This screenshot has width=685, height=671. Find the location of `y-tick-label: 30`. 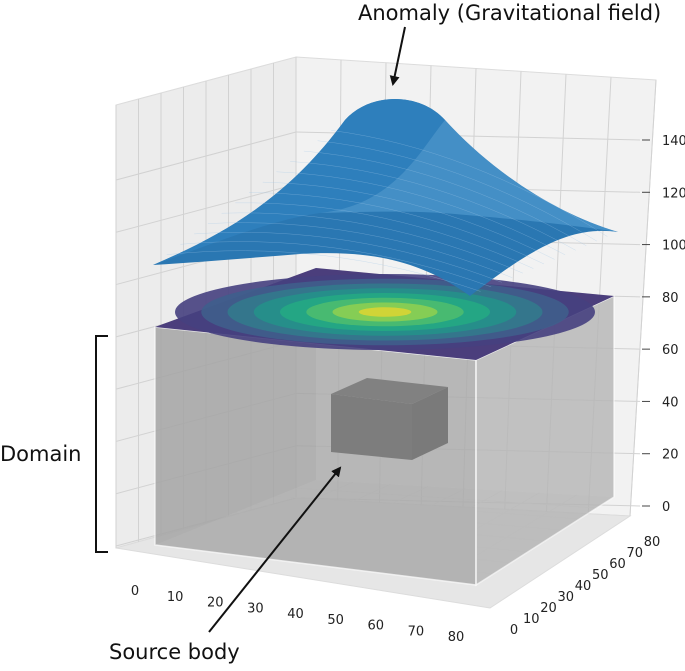

y-tick-label: 30 is located at coordinates (565, 597).